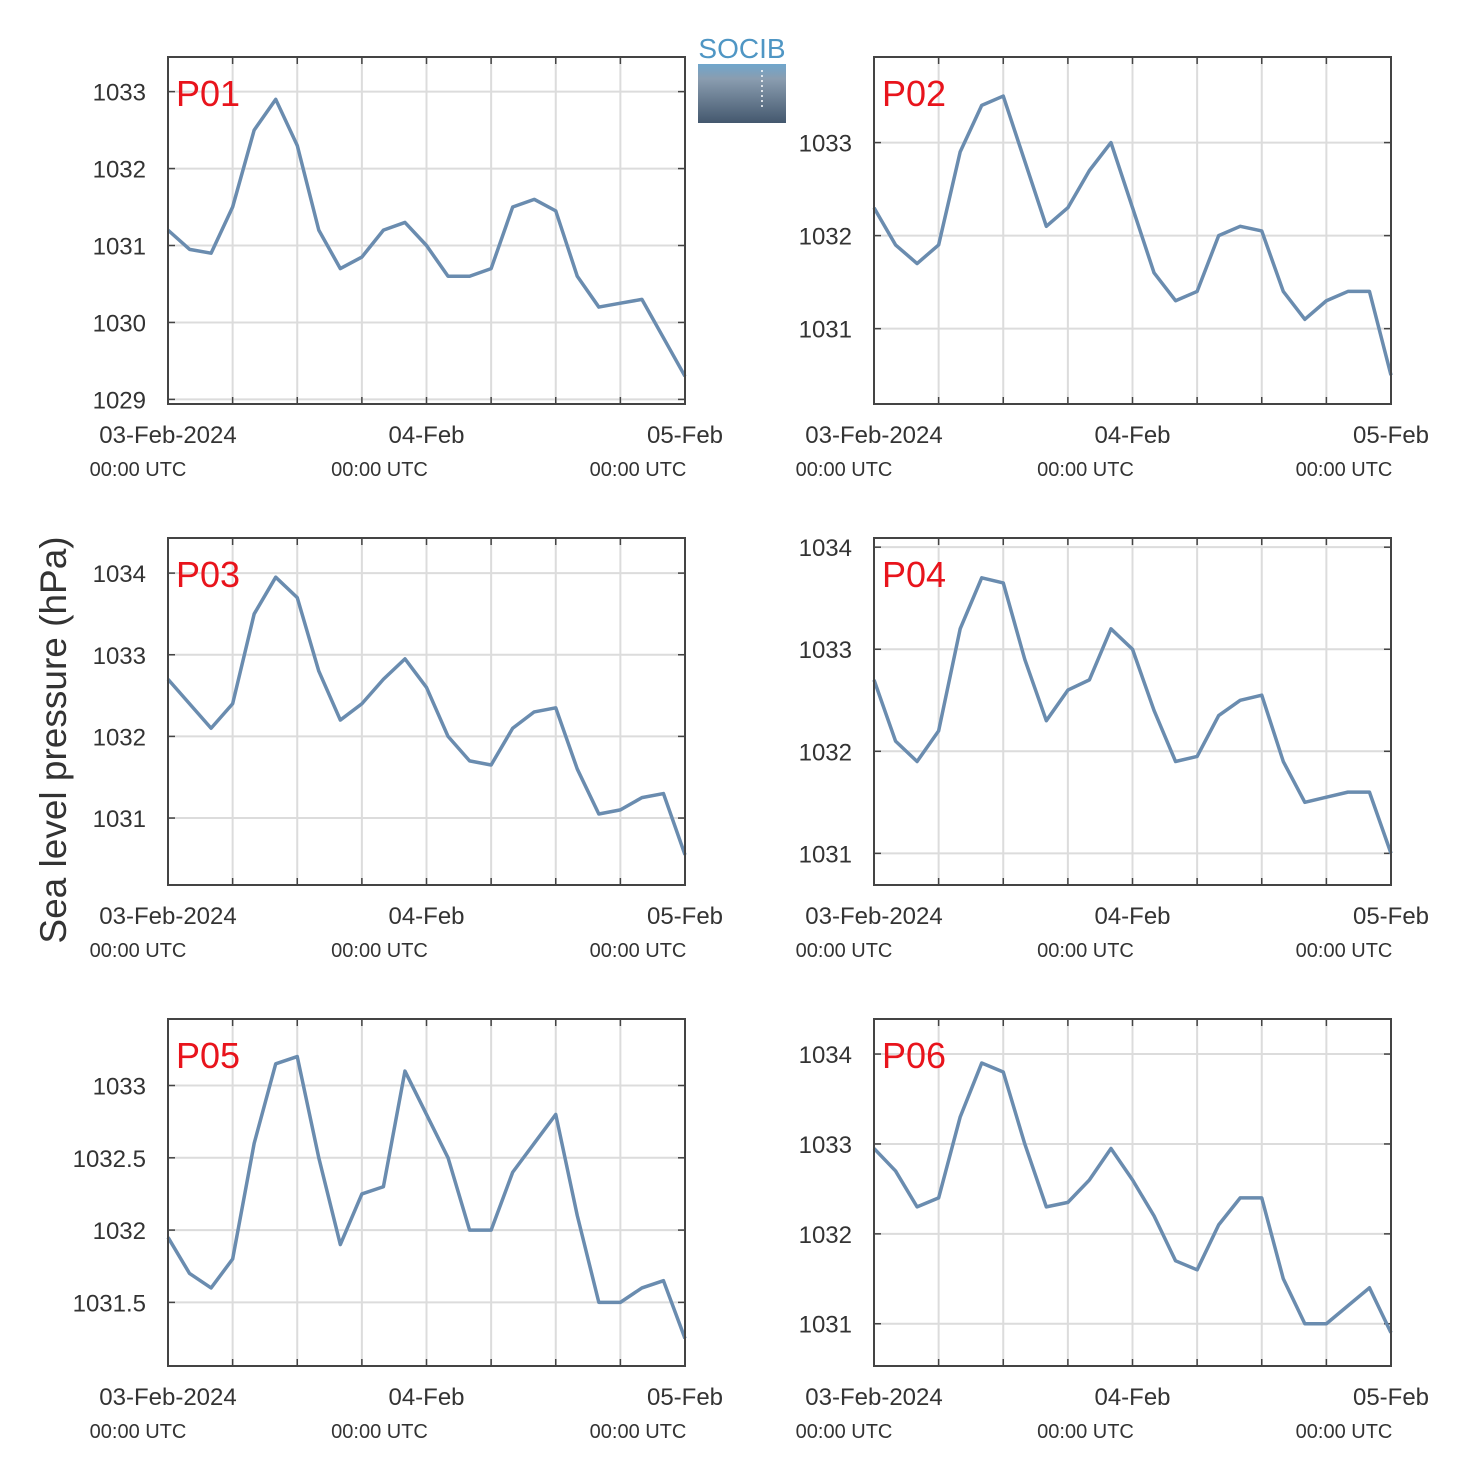 This screenshot has width=1464, height=1474. Describe the element at coordinates (914, 574) in the screenshot. I see `panel-title: P04` at that location.